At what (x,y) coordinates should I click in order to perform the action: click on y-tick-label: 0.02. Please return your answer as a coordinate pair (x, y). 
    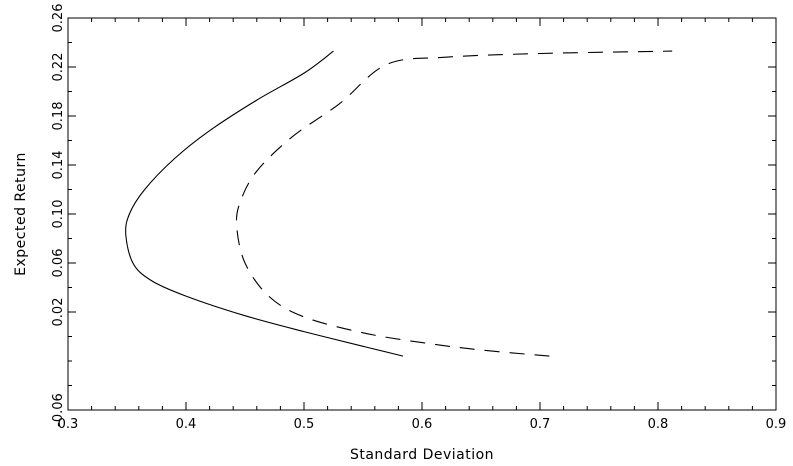
    Looking at the image, I should click on (58, 312).